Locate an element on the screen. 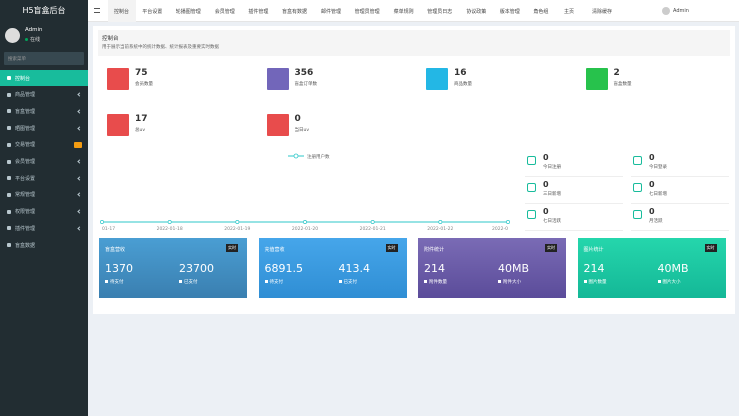 The height and width of the screenshot is (416, 739). header-title: 控制台 is located at coordinates (110, 39).